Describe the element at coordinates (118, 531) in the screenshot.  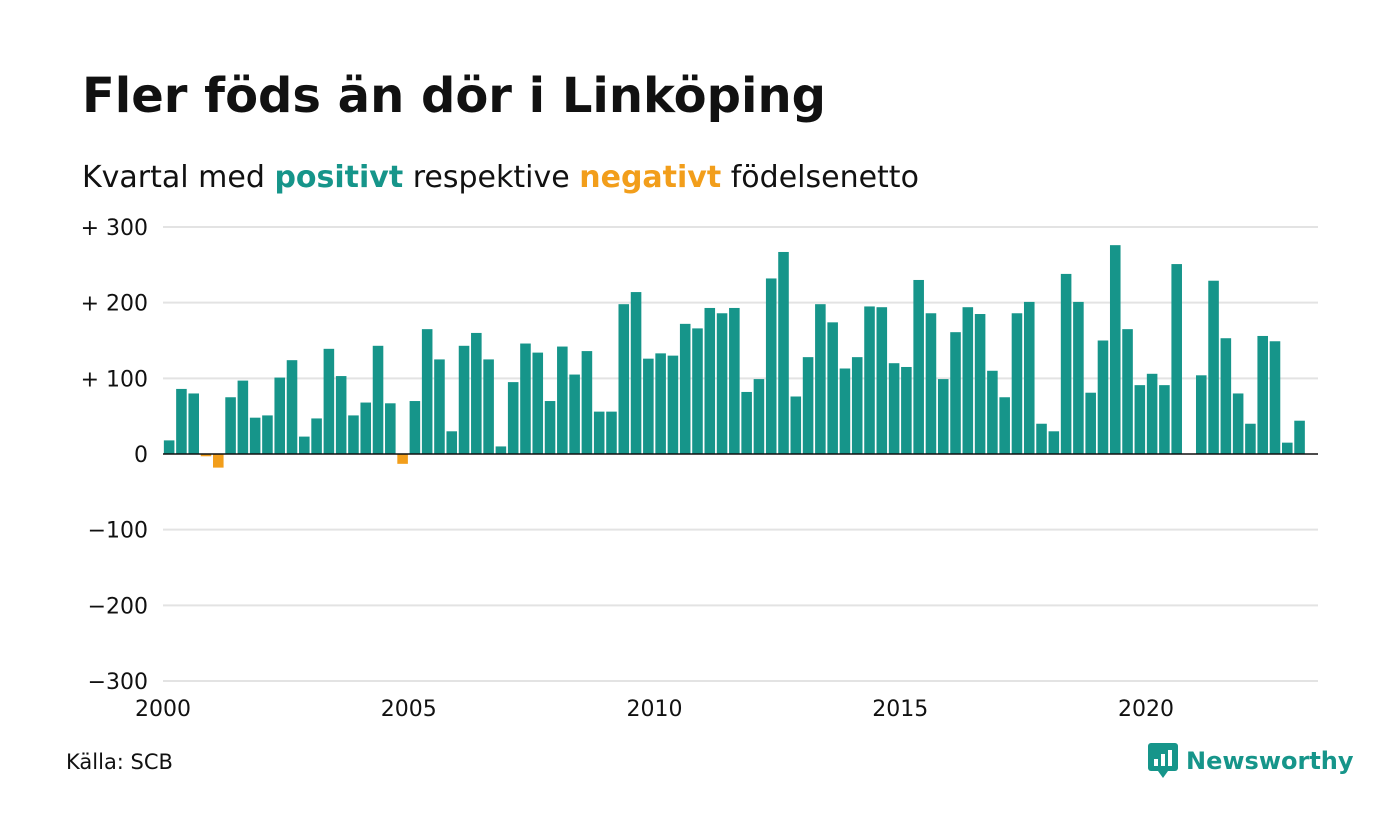
I see `y-tick-label: −100` at that location.